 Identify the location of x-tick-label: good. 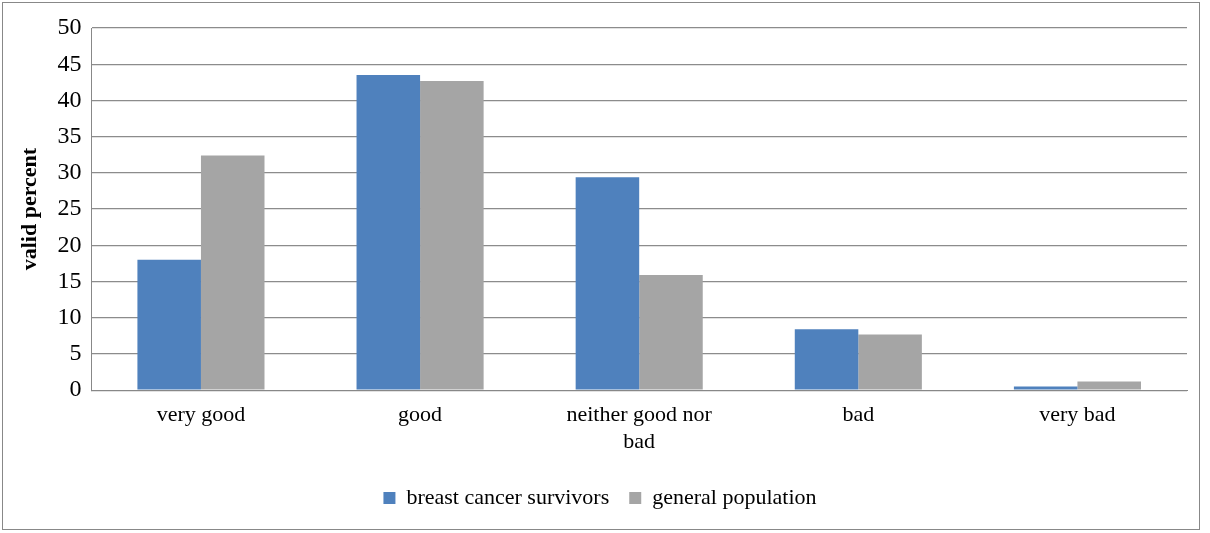
(420, 414).